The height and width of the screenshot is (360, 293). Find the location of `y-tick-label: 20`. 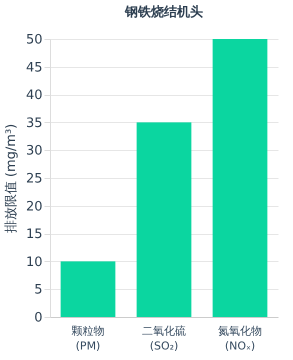

y-tick-label: 20 is located at coordinates (34, 206).